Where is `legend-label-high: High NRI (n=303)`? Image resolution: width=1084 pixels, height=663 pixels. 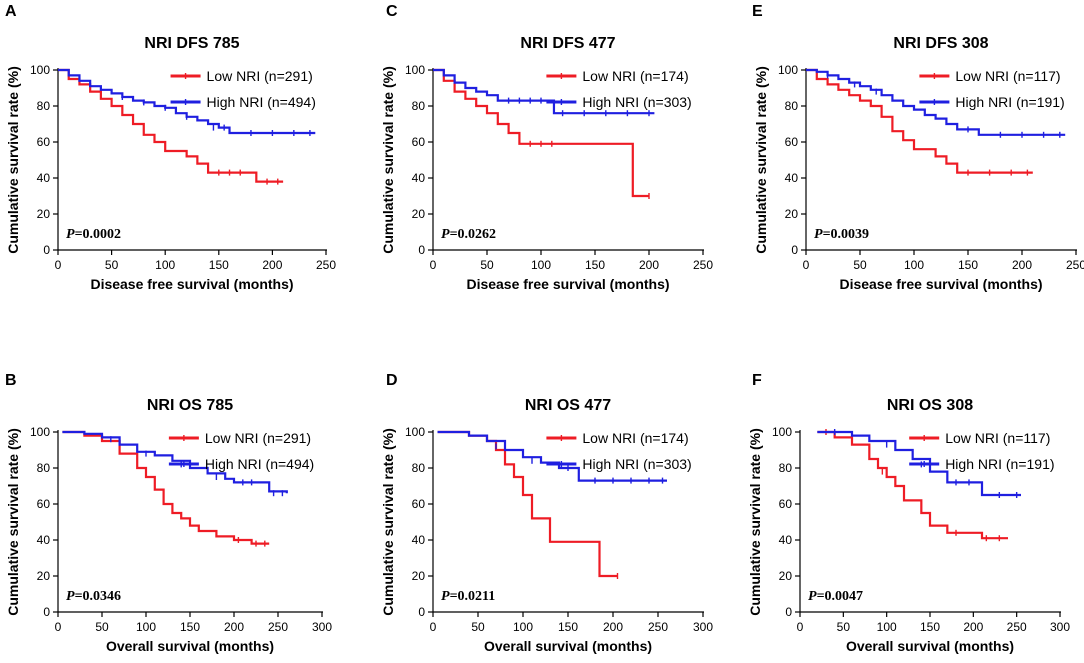
legend-label-high: High NRI (n=303) is located at coordinates (636, 102).